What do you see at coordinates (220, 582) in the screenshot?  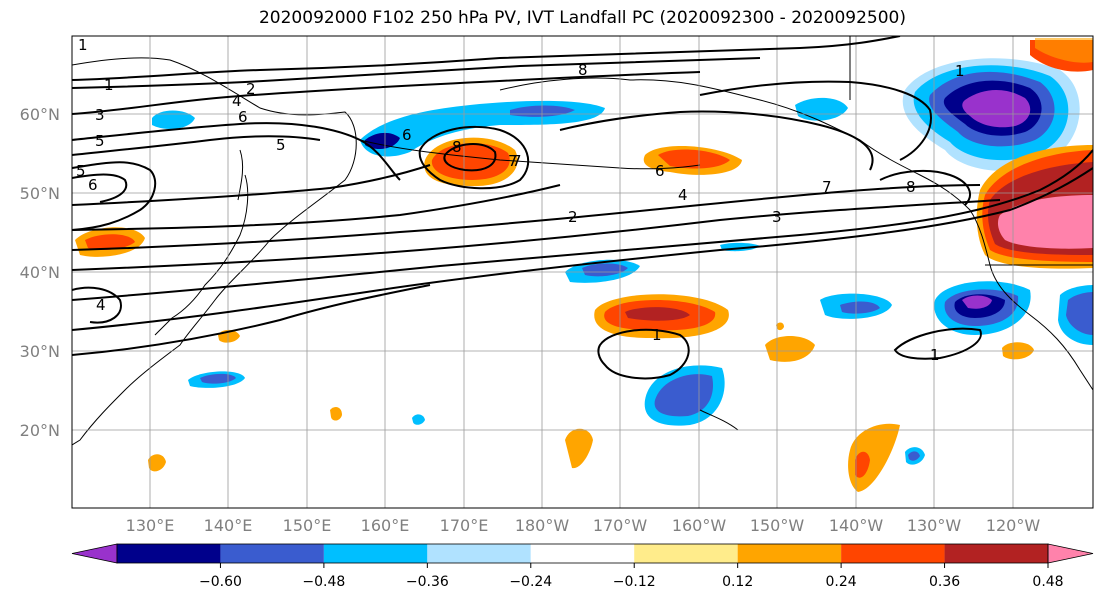 I see `colorbar-tick-label: −0.60` at bounding box center [220, 582].